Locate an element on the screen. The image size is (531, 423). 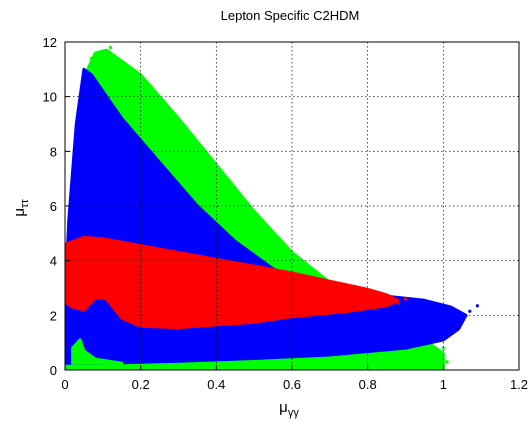
y-tick-label: 0 is located at coordinates (53, 370).